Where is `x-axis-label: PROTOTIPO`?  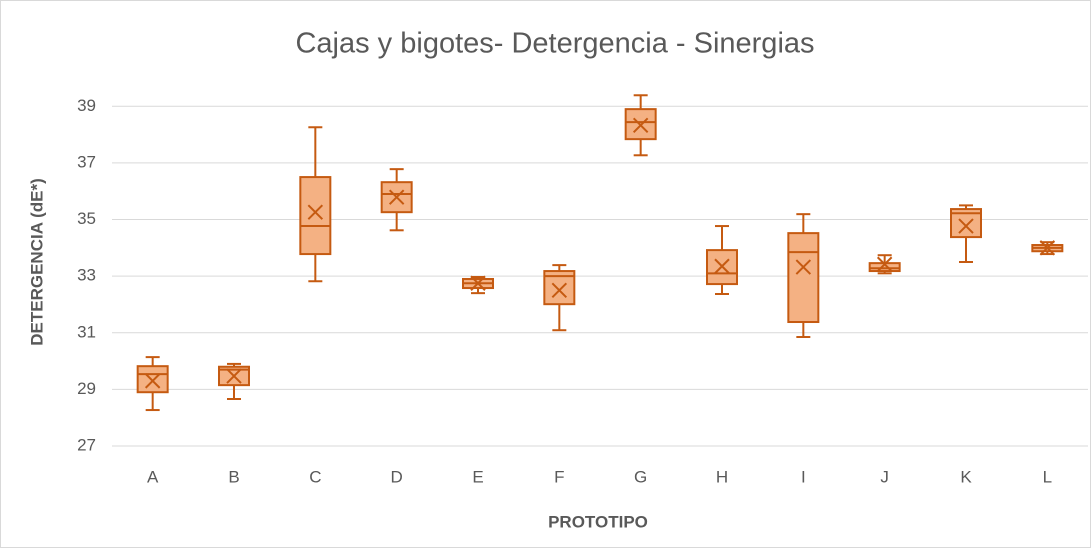 x-axis-label: PROTOTIPO is located at coordinates (598, 521).